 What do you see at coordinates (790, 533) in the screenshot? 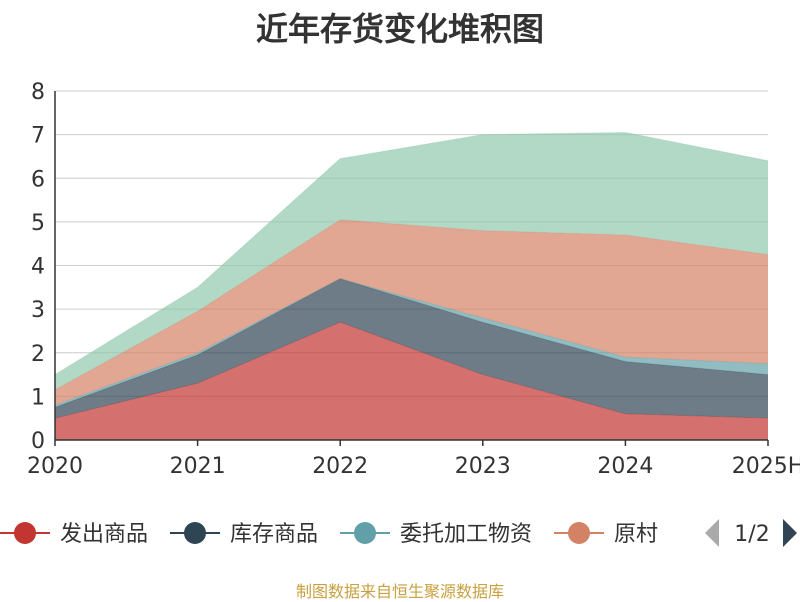
I see `legend-next-arrow-icon` at bounding box center [790, 533].